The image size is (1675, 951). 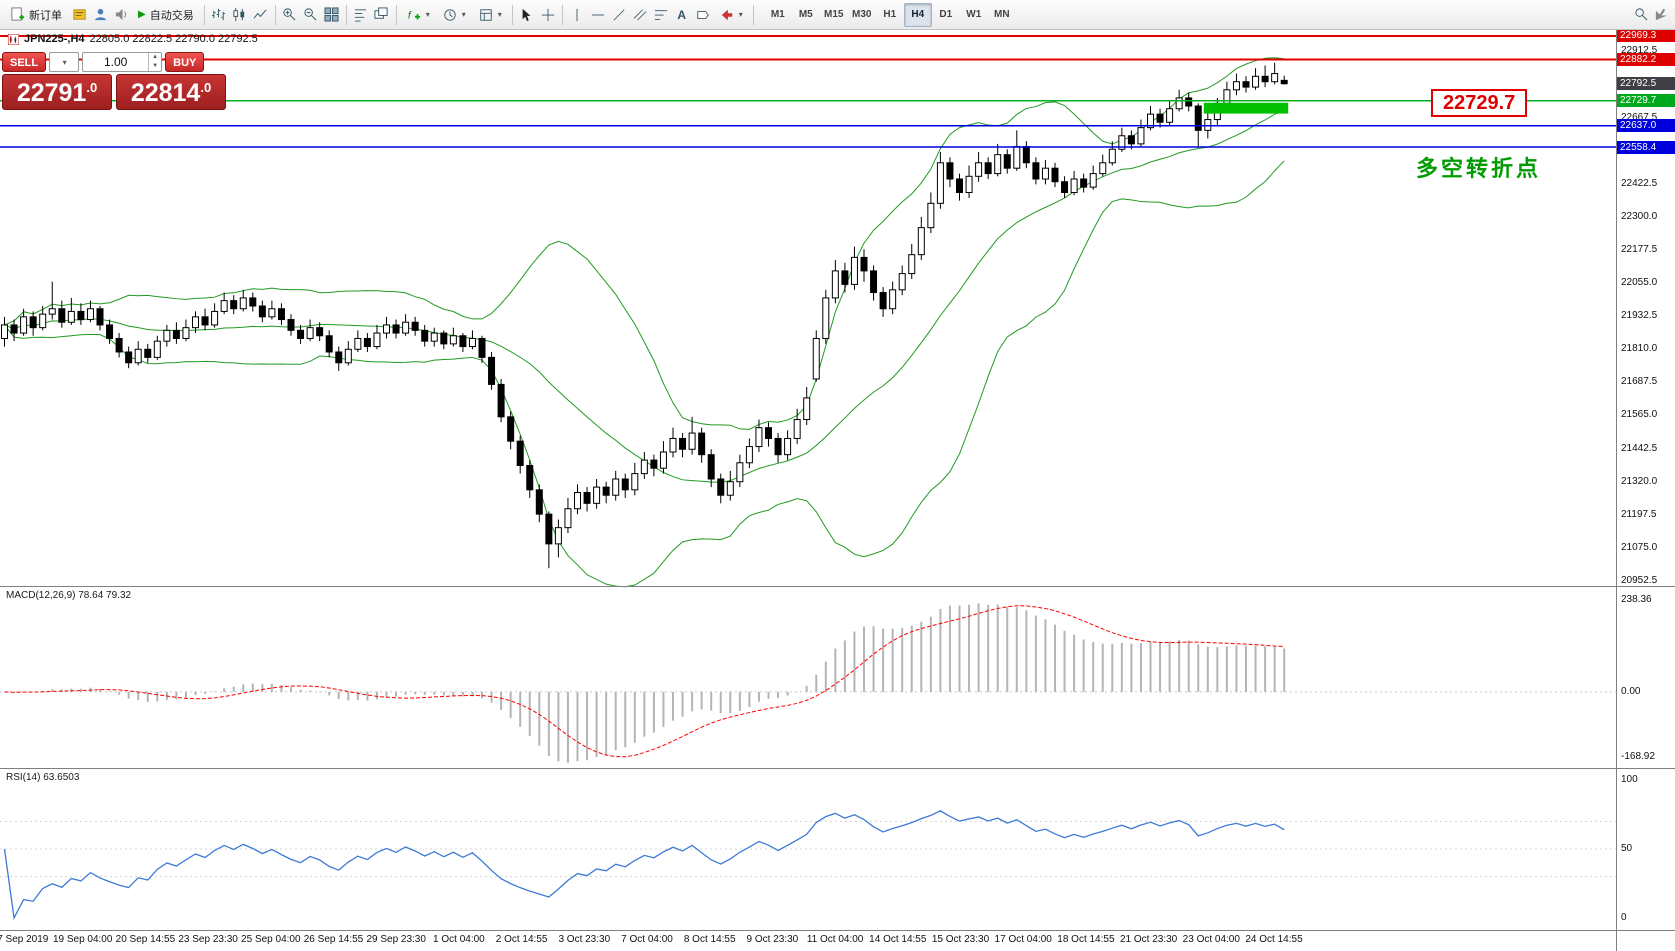 I want to click on timeframe-h4: H4, so click(x=917, y=14).